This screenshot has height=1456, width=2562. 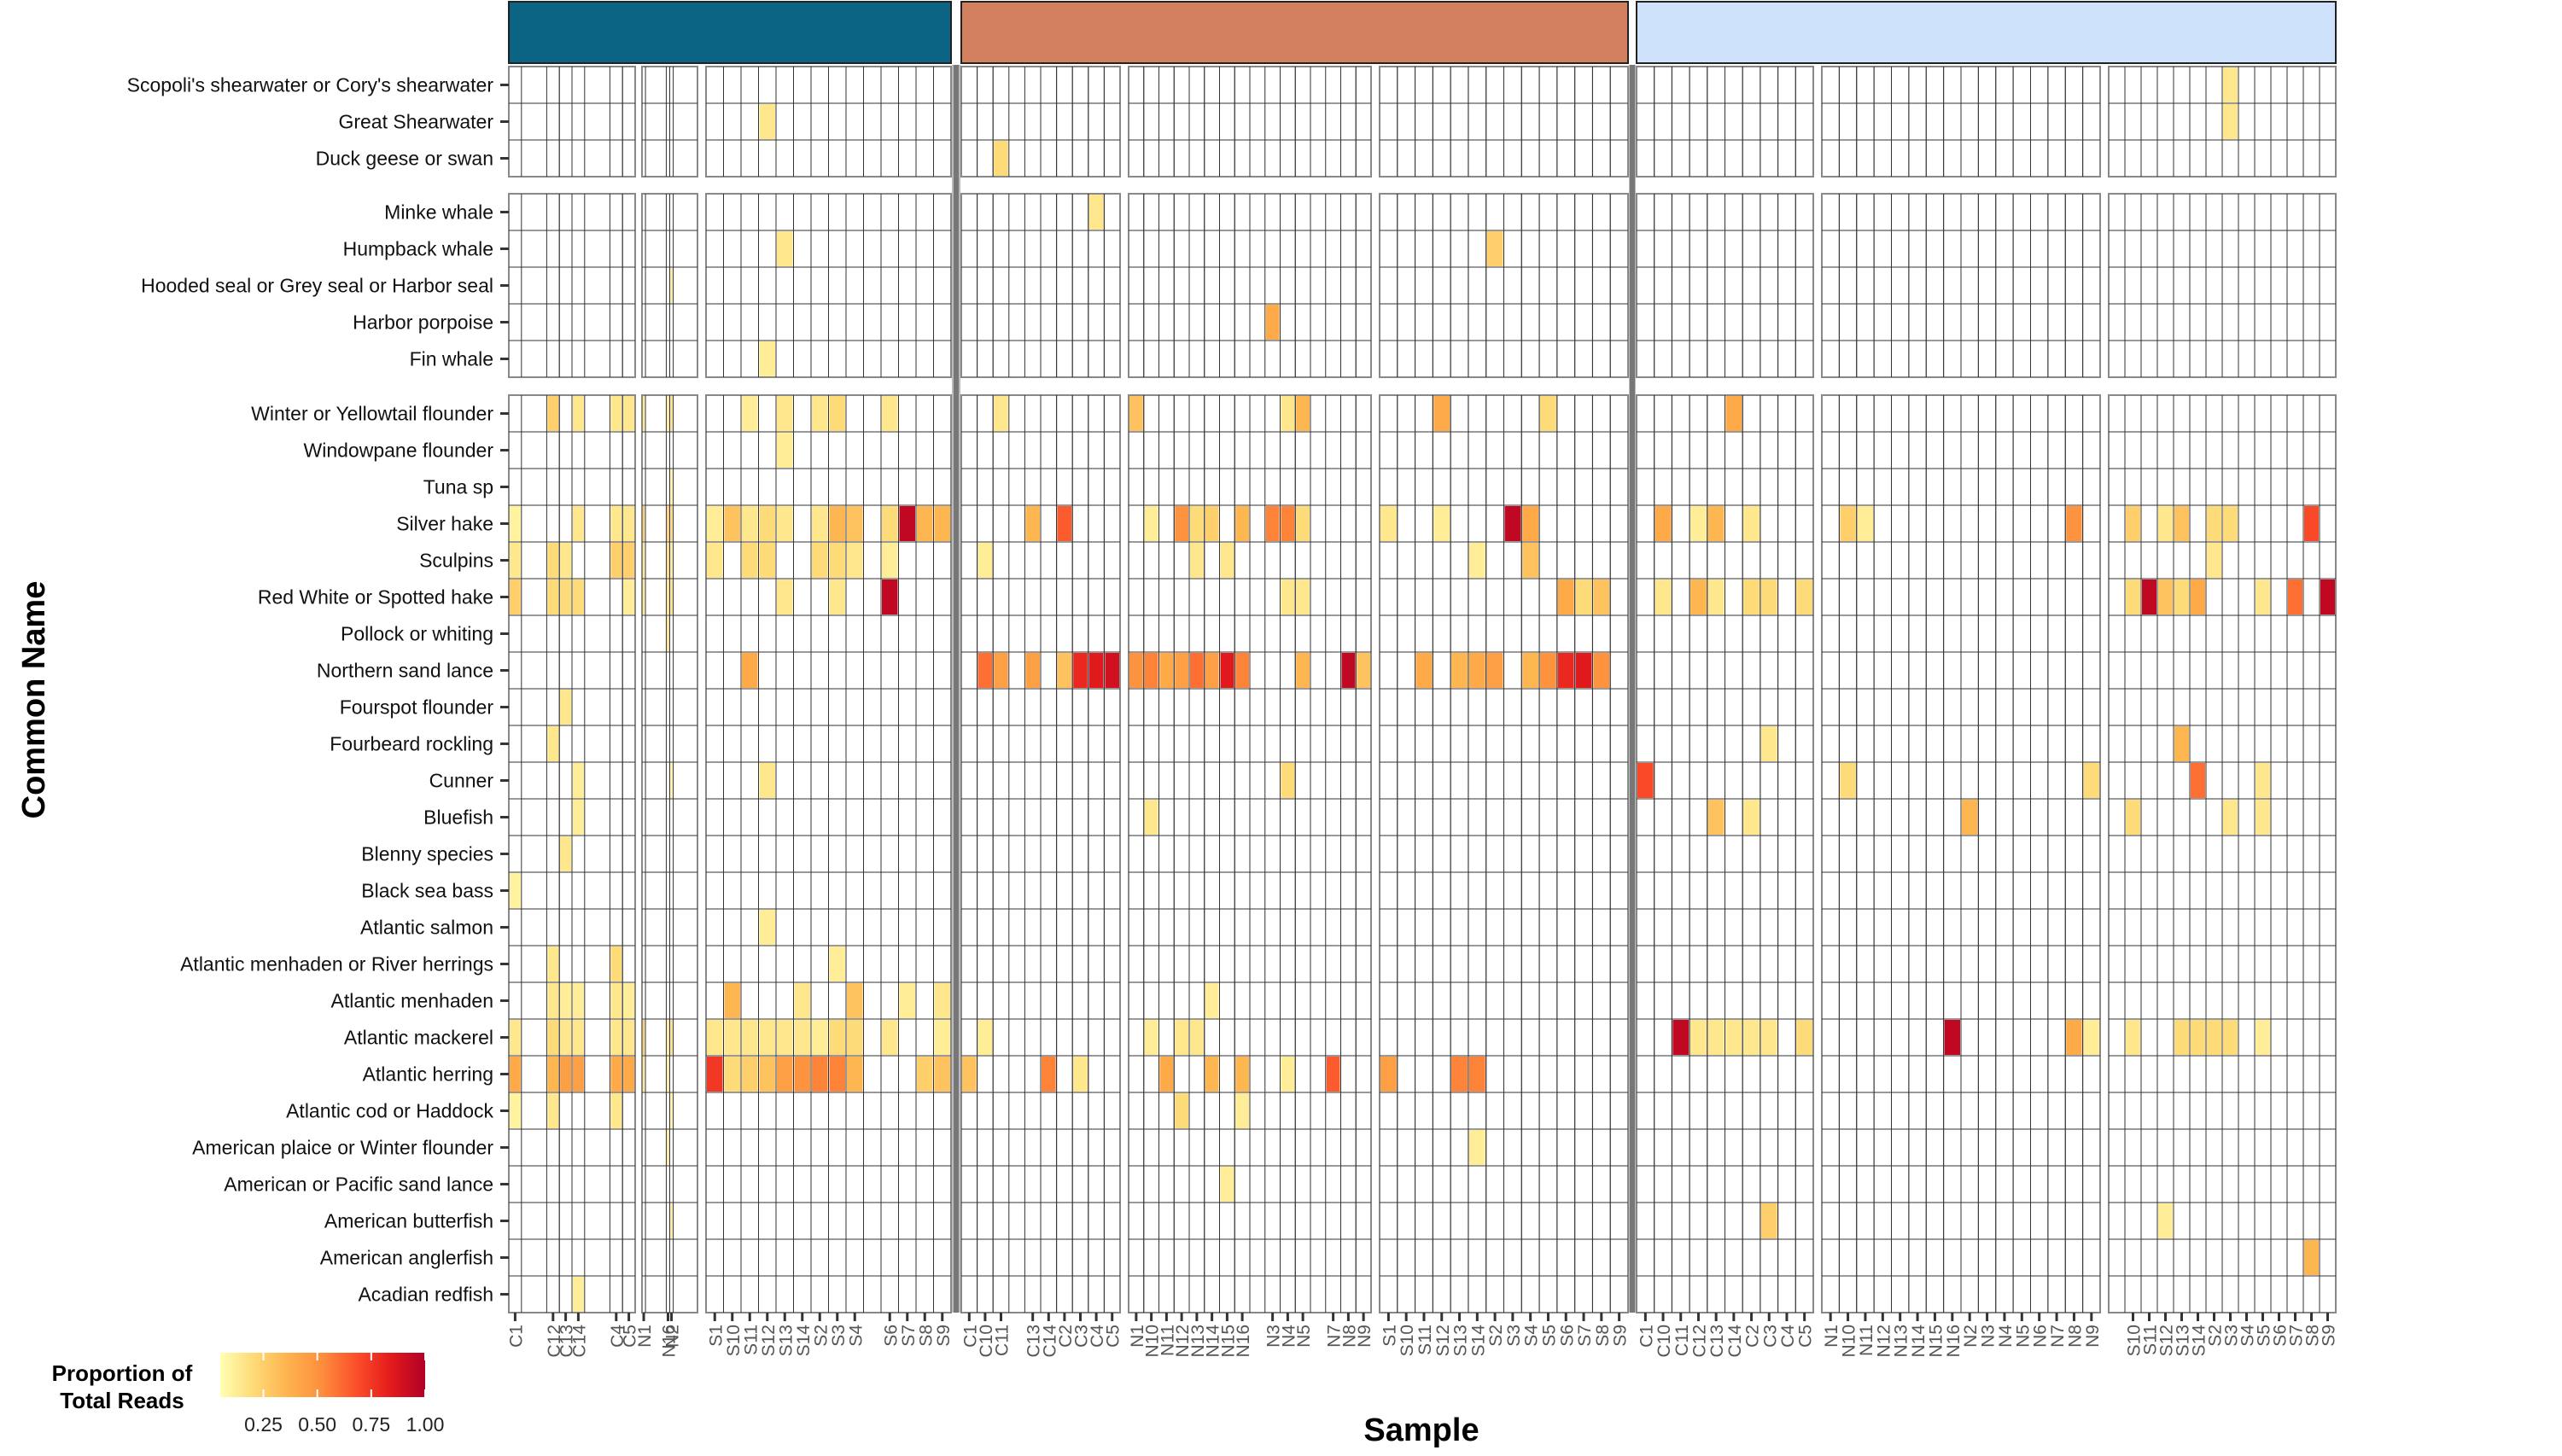 I want to click on heat-cell-sediment-c14-atlantic-herring, so click(x=1049, y=1074).